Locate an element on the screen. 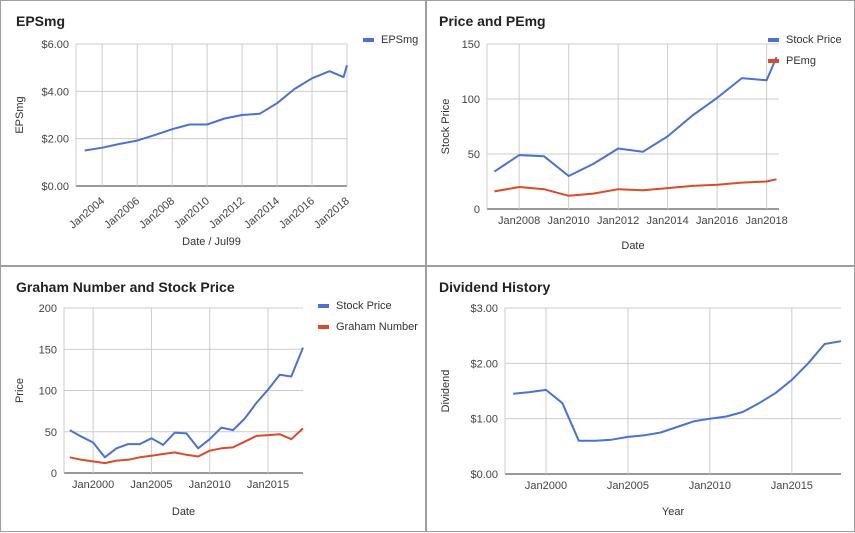 The height and width of the screenshot is (533, 855). y-axis-label: Dividend is located at coordinates (446, 391).